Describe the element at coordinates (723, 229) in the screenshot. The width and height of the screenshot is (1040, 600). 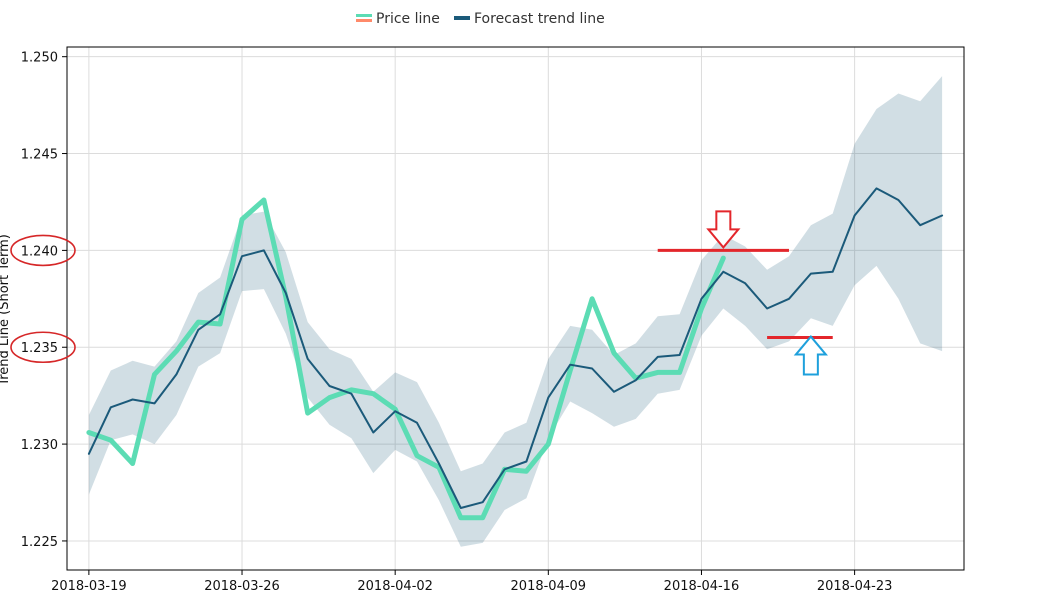
I see `down-arrow-icon` at that location.